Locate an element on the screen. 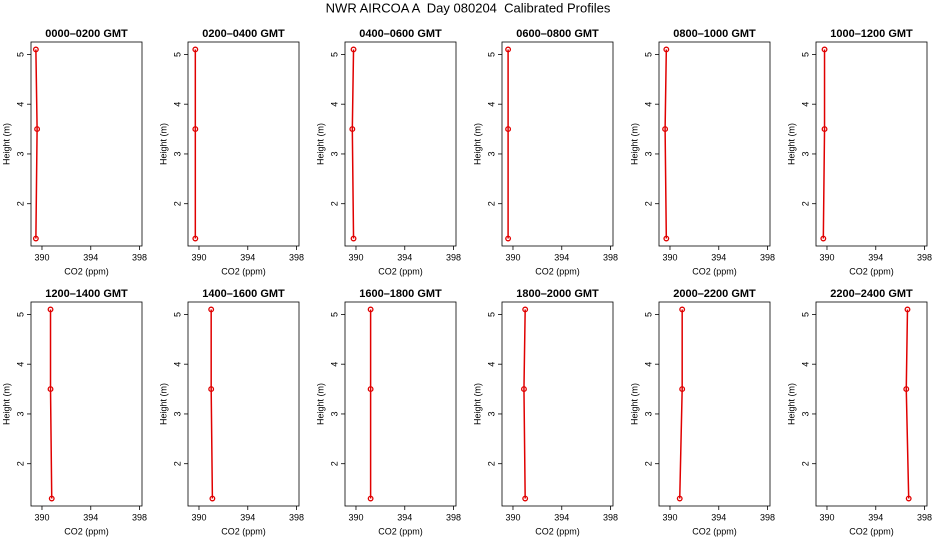  panel-title: 1800–2000 GMT is located at coordinates (557, 294).